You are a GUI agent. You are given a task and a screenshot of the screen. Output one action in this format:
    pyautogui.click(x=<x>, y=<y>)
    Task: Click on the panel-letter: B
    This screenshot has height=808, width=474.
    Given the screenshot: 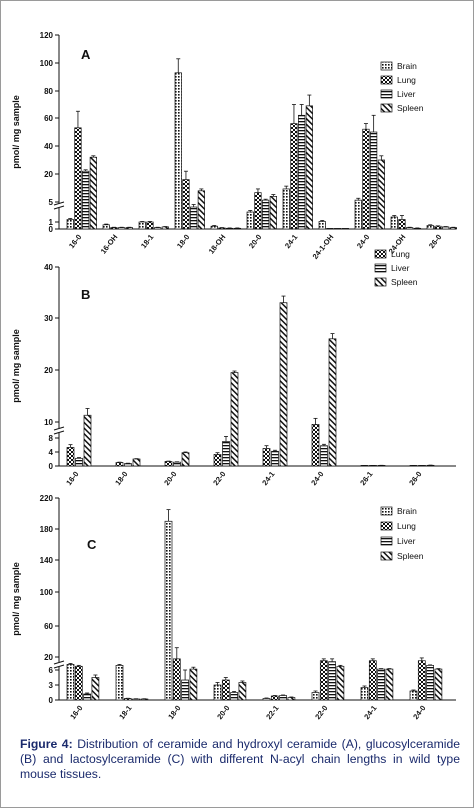 What is the action you would take?
    pyautogui.click(x=85, y=294)
    